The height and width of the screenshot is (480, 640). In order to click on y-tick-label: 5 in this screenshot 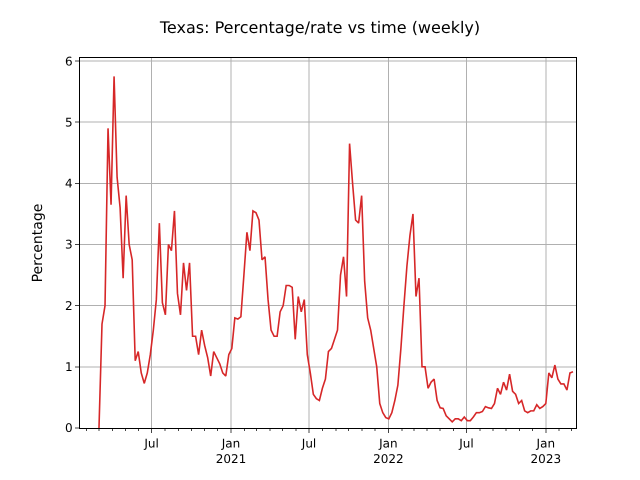, I will do `click(68, 122)`.